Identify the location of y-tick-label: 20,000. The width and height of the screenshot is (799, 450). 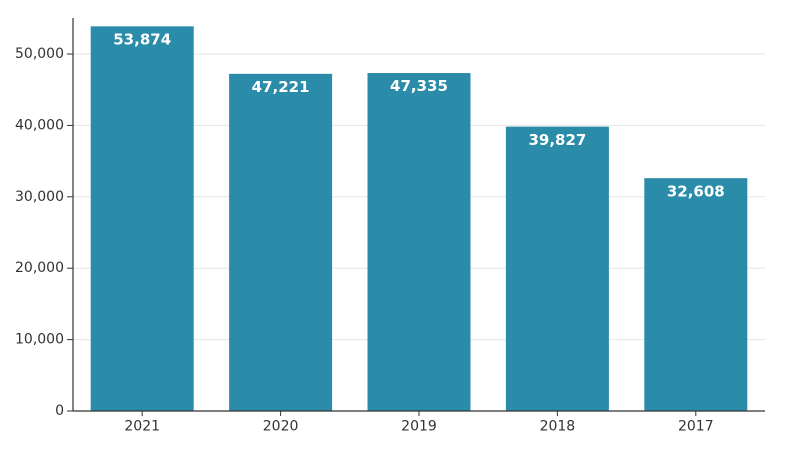
(39, 268).